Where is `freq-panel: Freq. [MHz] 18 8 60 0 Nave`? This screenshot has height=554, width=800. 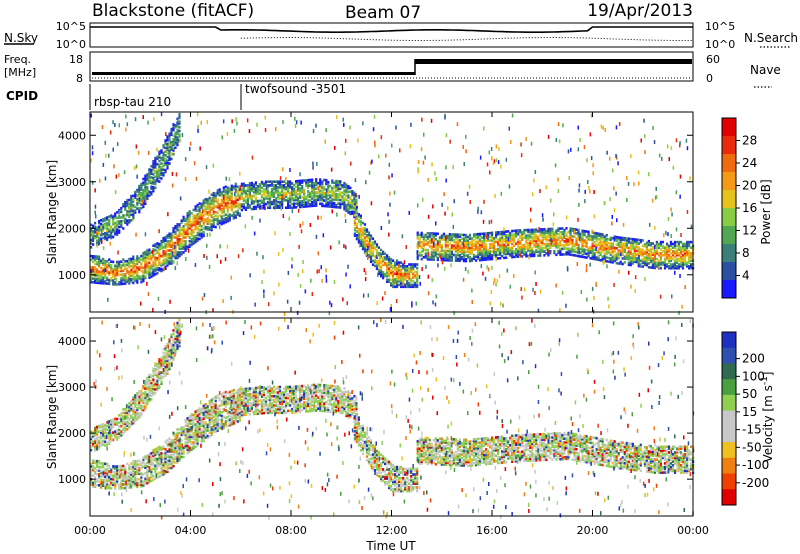 freq-panel: Freq. [MHz] 18 8 60 0 Nave is located at coordinates (392, 69).